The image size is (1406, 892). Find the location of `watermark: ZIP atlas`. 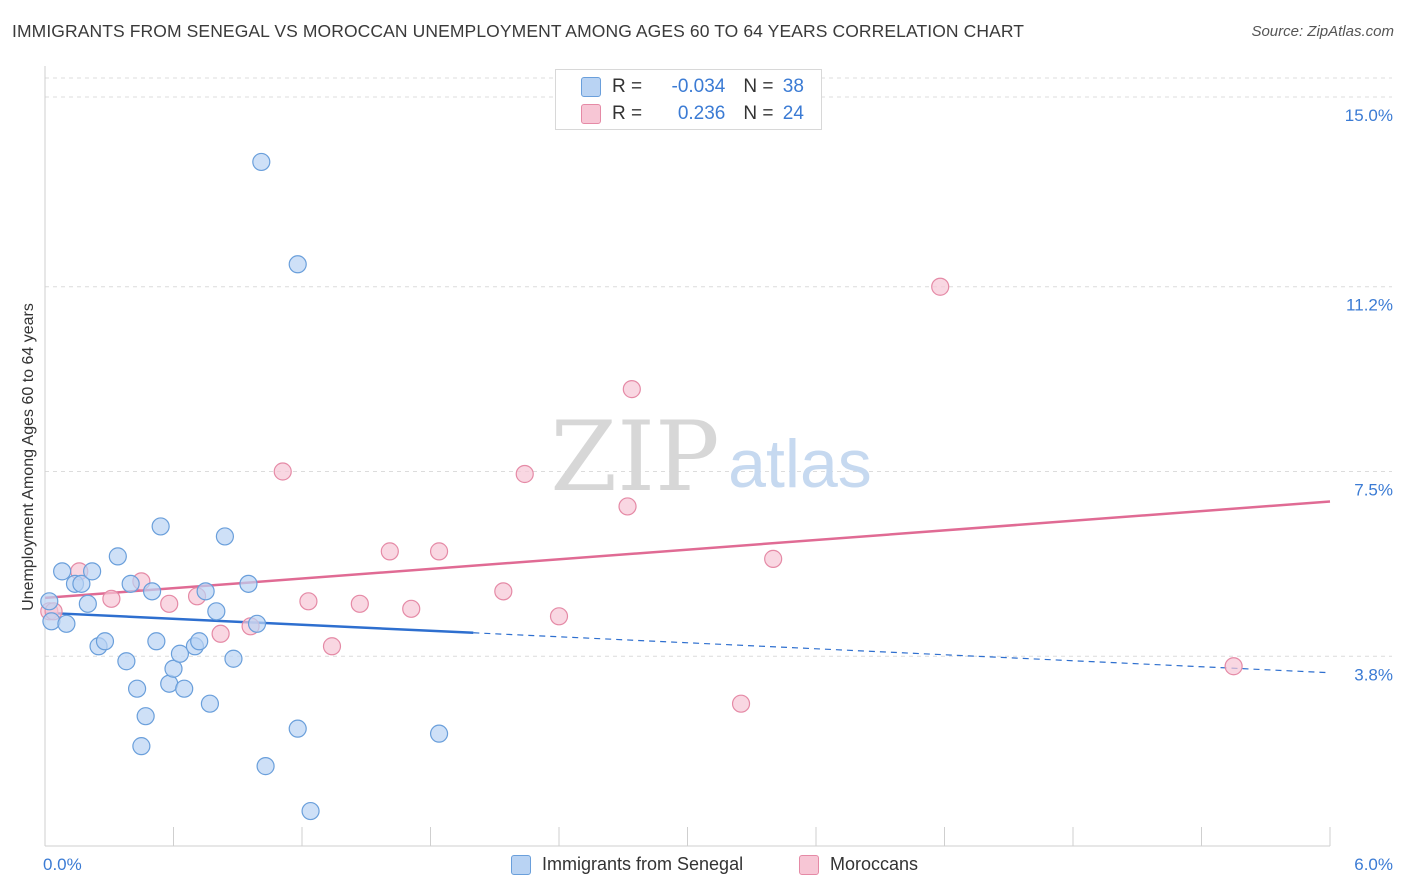

watermark: ZIP atlas is located at coordinates (710, 457).